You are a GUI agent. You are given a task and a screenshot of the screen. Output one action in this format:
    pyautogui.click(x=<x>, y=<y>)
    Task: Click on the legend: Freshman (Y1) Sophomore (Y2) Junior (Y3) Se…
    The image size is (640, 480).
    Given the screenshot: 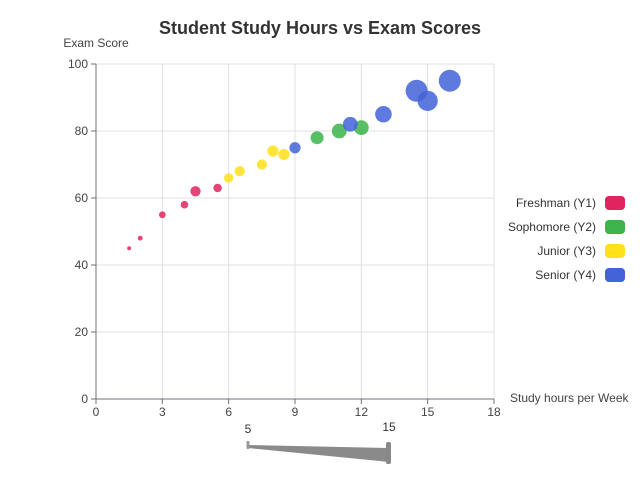 What is the action you would take?
    pyautogui.click(x=566, y=239)
    